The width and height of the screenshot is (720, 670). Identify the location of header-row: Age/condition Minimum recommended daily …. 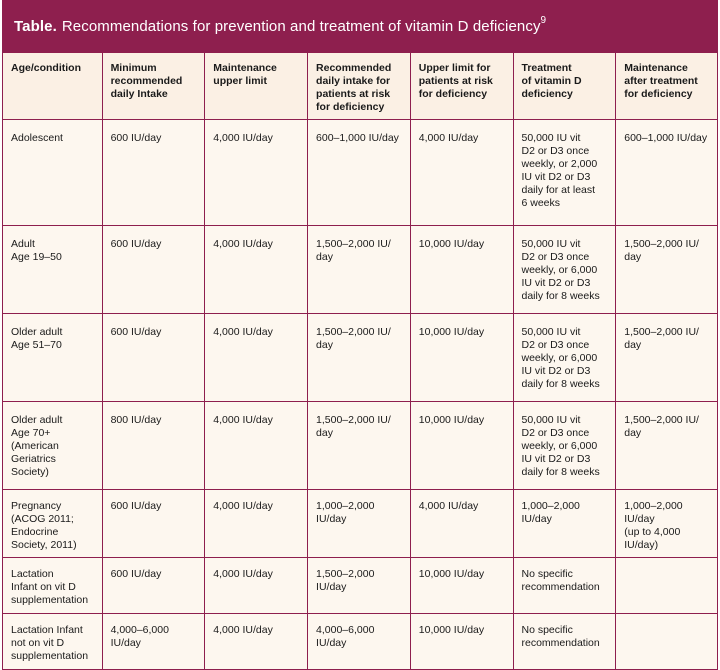
(360, 86).